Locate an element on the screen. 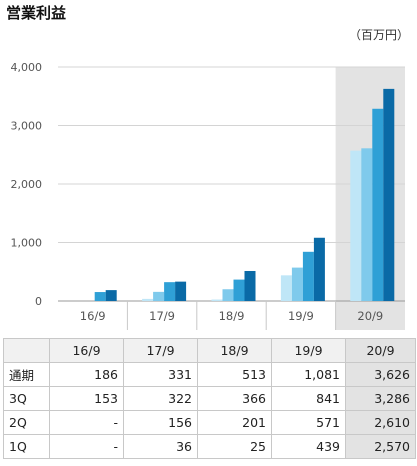 Image resolution: width=417 pixels, height=466 pixels. table-cell: 1,081 is located at coordinates (308, 374).